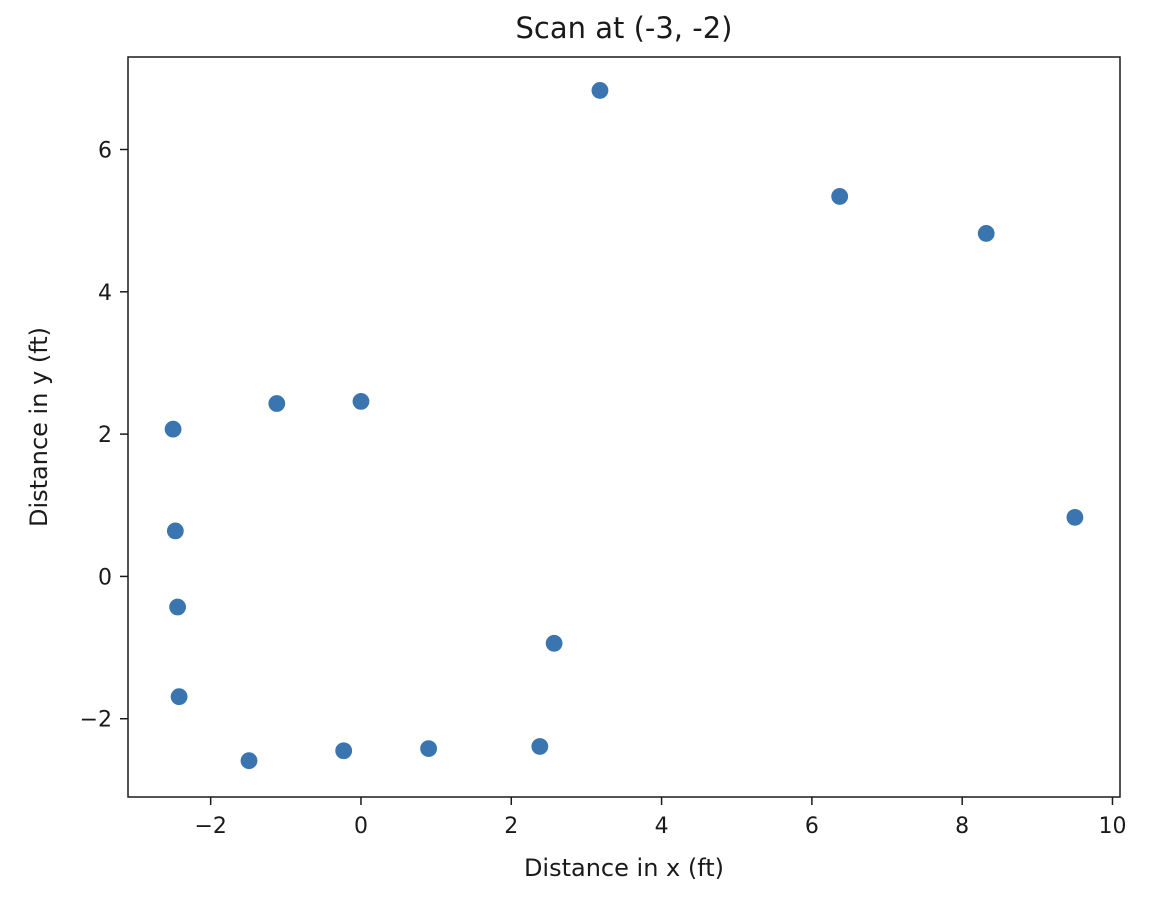  I want to click on x-tick-label: 0, so click(361, 826).